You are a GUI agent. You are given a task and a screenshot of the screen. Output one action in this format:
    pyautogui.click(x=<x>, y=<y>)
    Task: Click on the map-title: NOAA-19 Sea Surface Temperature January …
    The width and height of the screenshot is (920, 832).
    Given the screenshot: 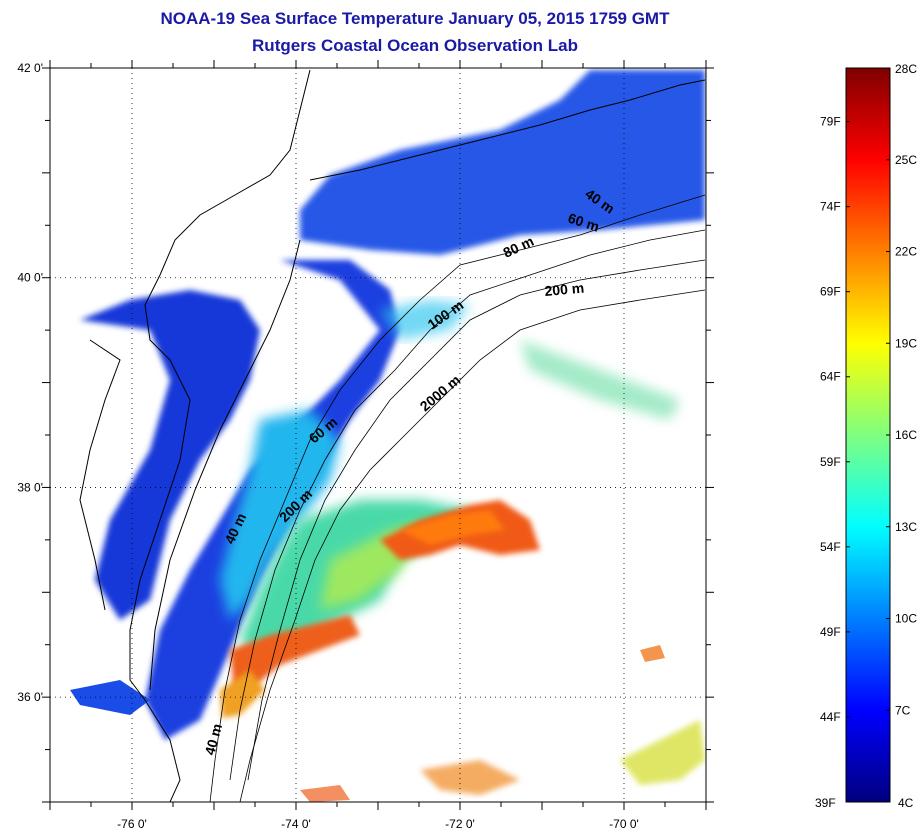 What is the action you would take?
    pyautogui.click(x=415, y=18)
    